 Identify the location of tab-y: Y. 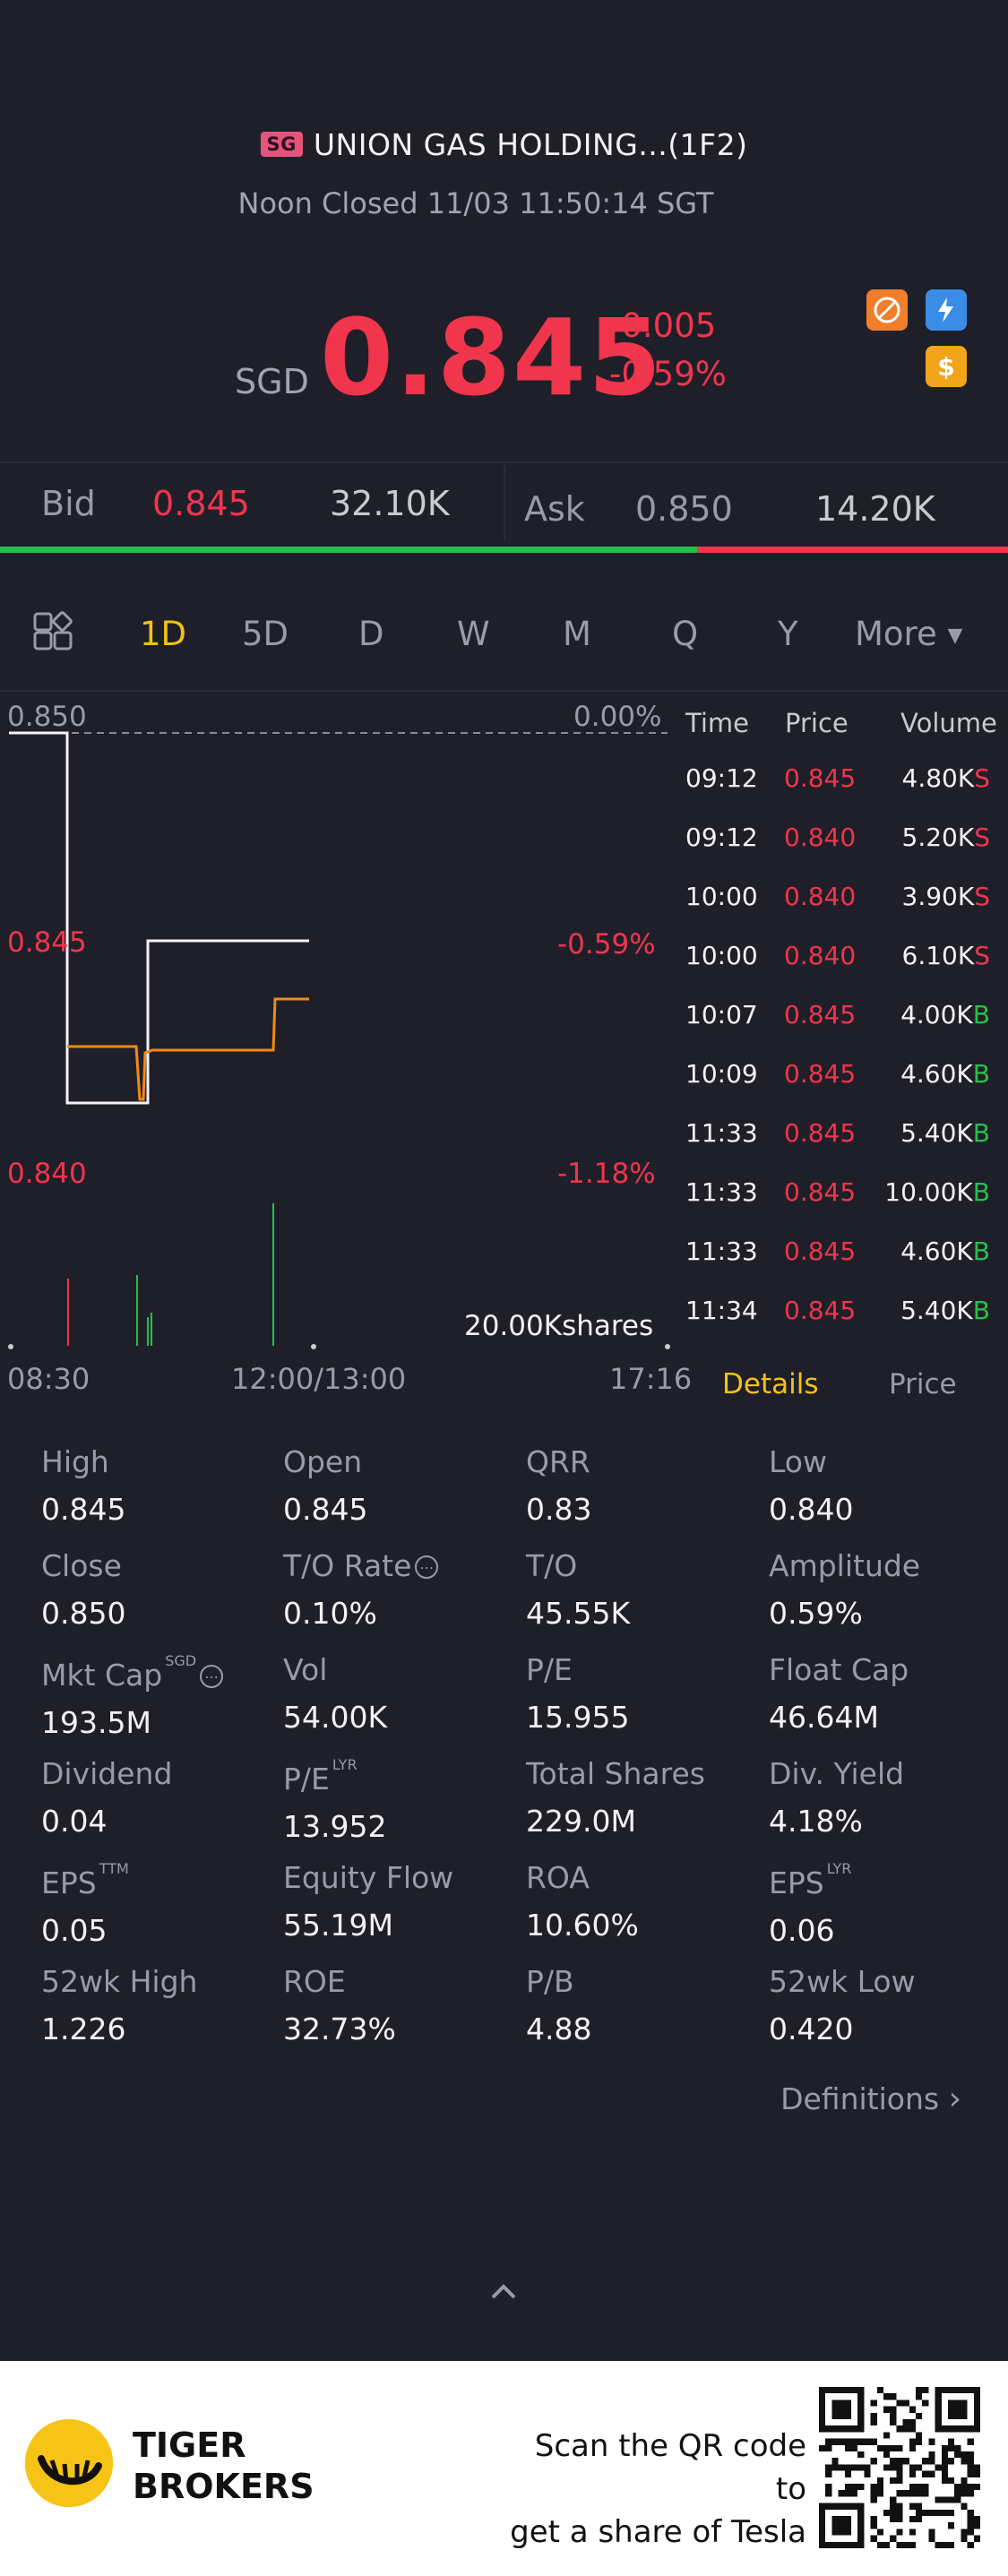
(788, 634).